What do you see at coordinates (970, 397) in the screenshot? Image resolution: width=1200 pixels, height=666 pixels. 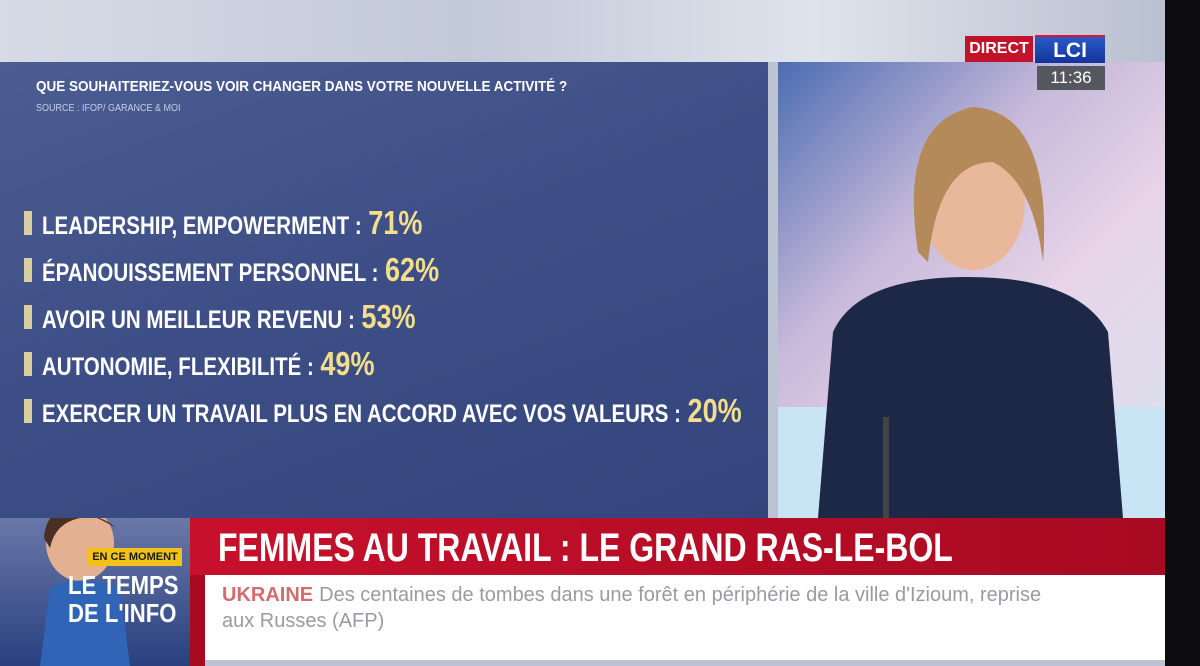 I see `presenter-body` at bounding box center [970, 397].